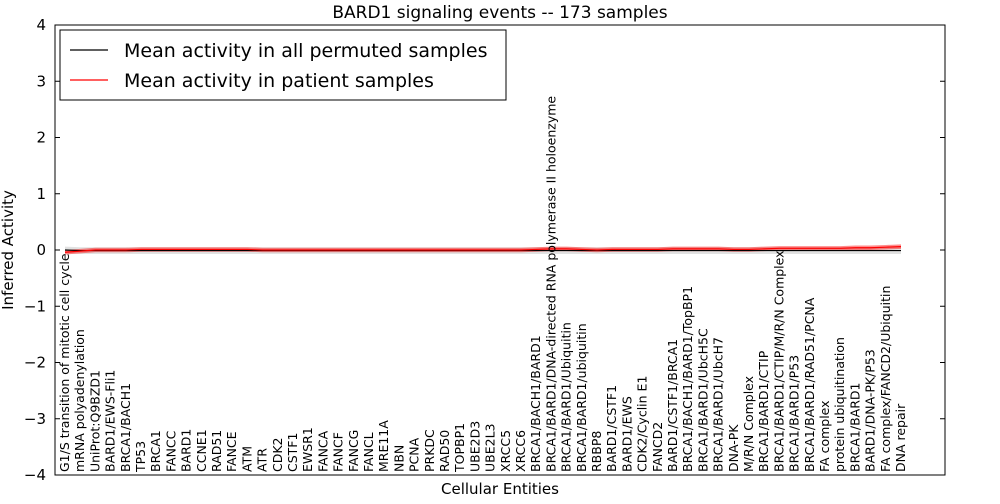  Describe the element at coordinates (41, 138) in the screenshot. I see `y-tick-label: 2` at that location.